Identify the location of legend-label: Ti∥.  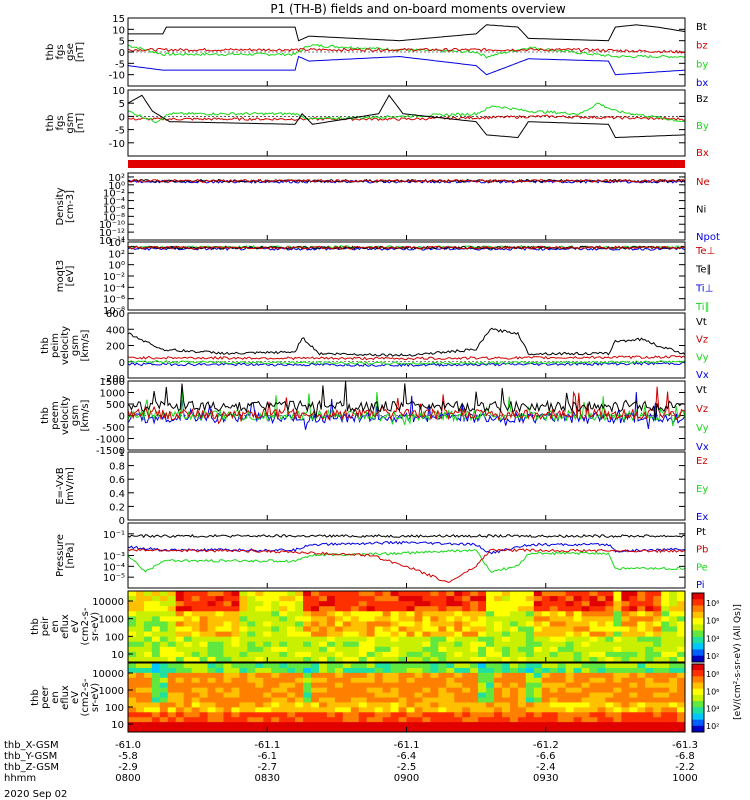
(702, 307).